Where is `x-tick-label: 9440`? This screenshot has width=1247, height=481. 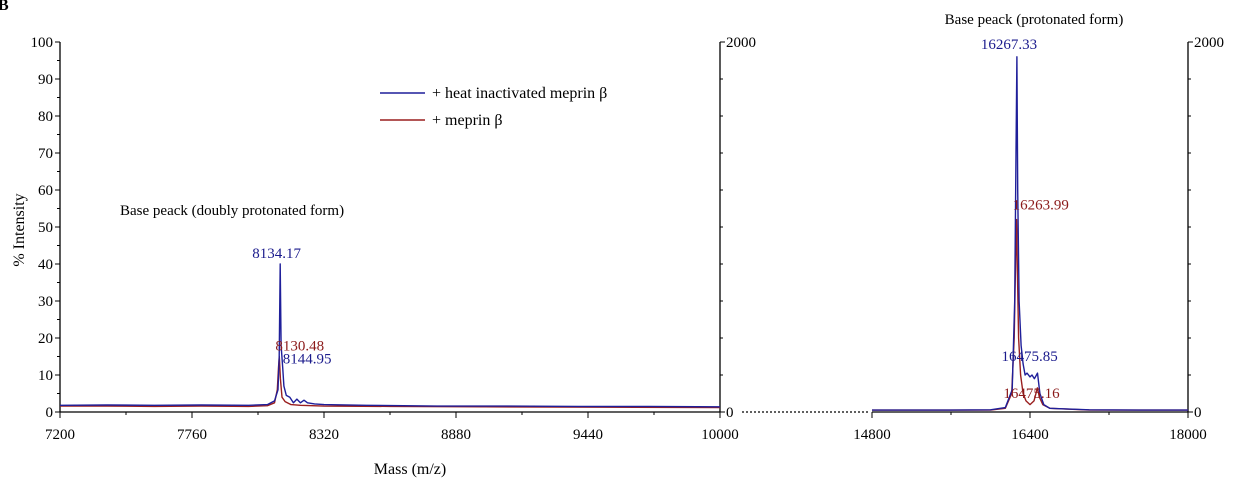 x-tick-label: 9440 is located at coordinates (588, 435).